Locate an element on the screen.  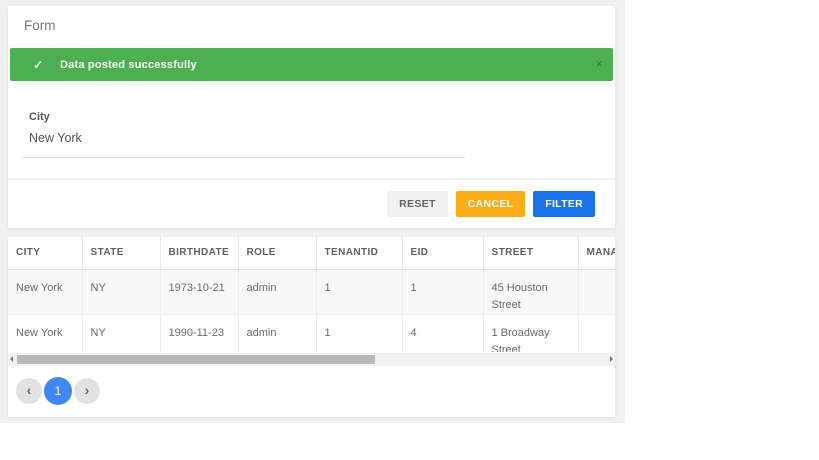
cell-birthdate: 1990-11-23 is located at coordinates (199, 333).